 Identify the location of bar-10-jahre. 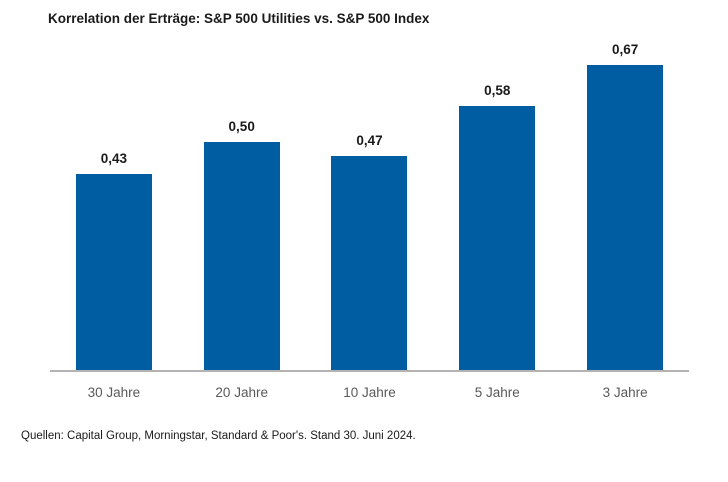
(369, 263).